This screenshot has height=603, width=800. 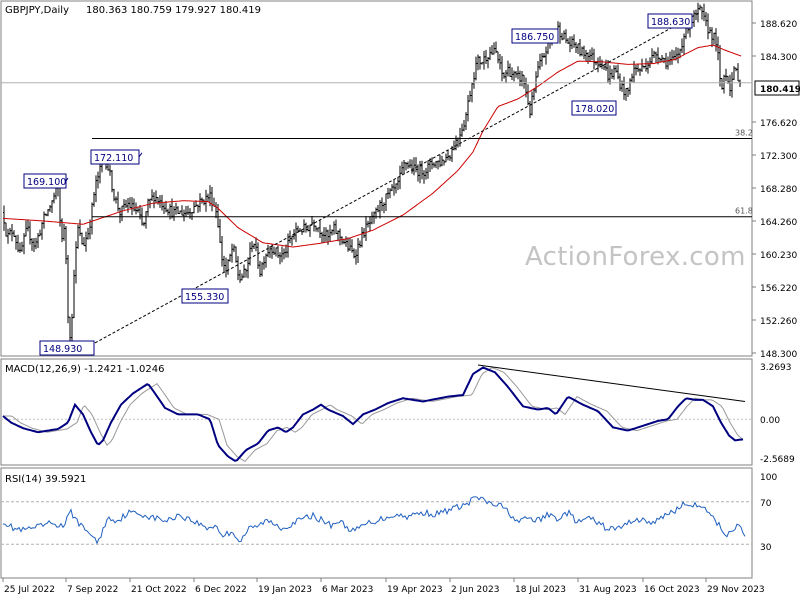 What do you see at coordinates (768, 478) in the screenshot?
I see `rsi-tick-label: 100` at bounding box center [768, 478].